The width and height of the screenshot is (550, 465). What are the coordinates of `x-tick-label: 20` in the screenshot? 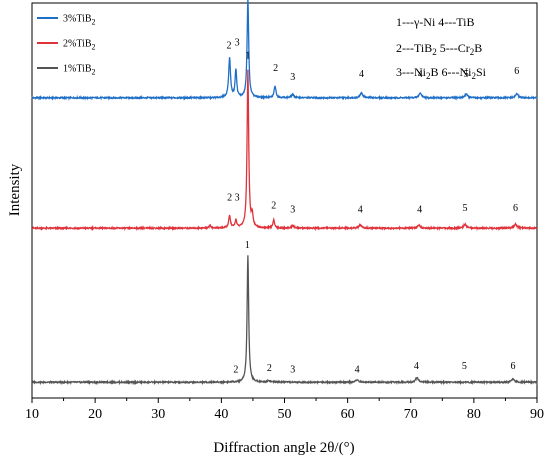 It's located at (95, 414).